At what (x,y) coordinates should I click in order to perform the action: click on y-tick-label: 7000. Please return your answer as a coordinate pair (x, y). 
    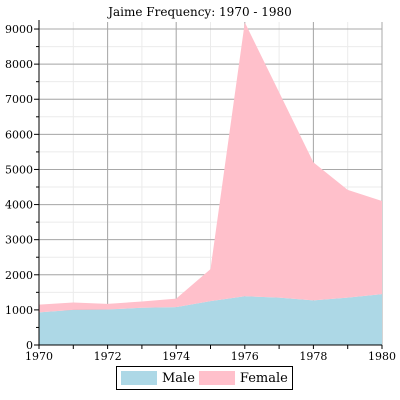
    Looking at the image, I should click on (19, 99).